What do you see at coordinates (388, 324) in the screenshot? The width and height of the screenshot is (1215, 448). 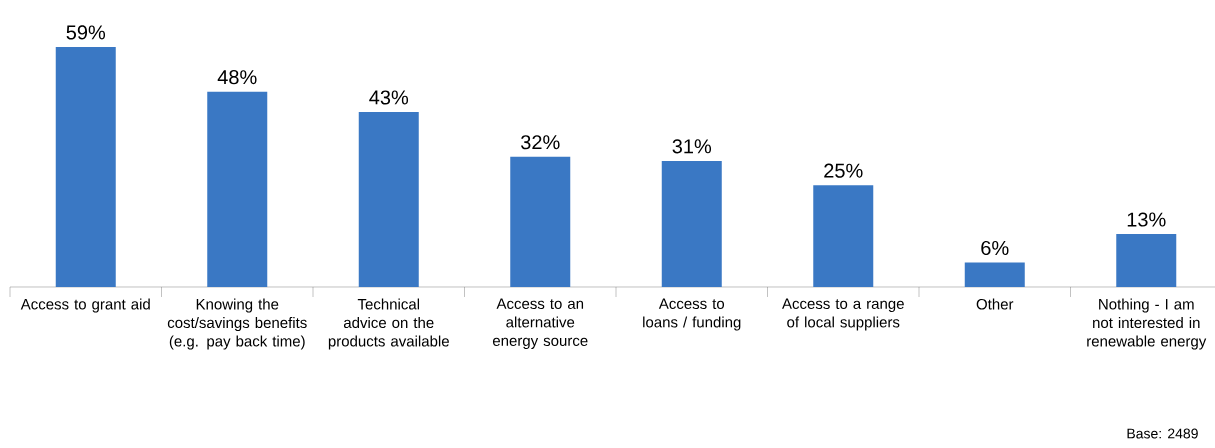 I see `x-tick-label: Technical advice on the products available` at bounding box center [388, 324].